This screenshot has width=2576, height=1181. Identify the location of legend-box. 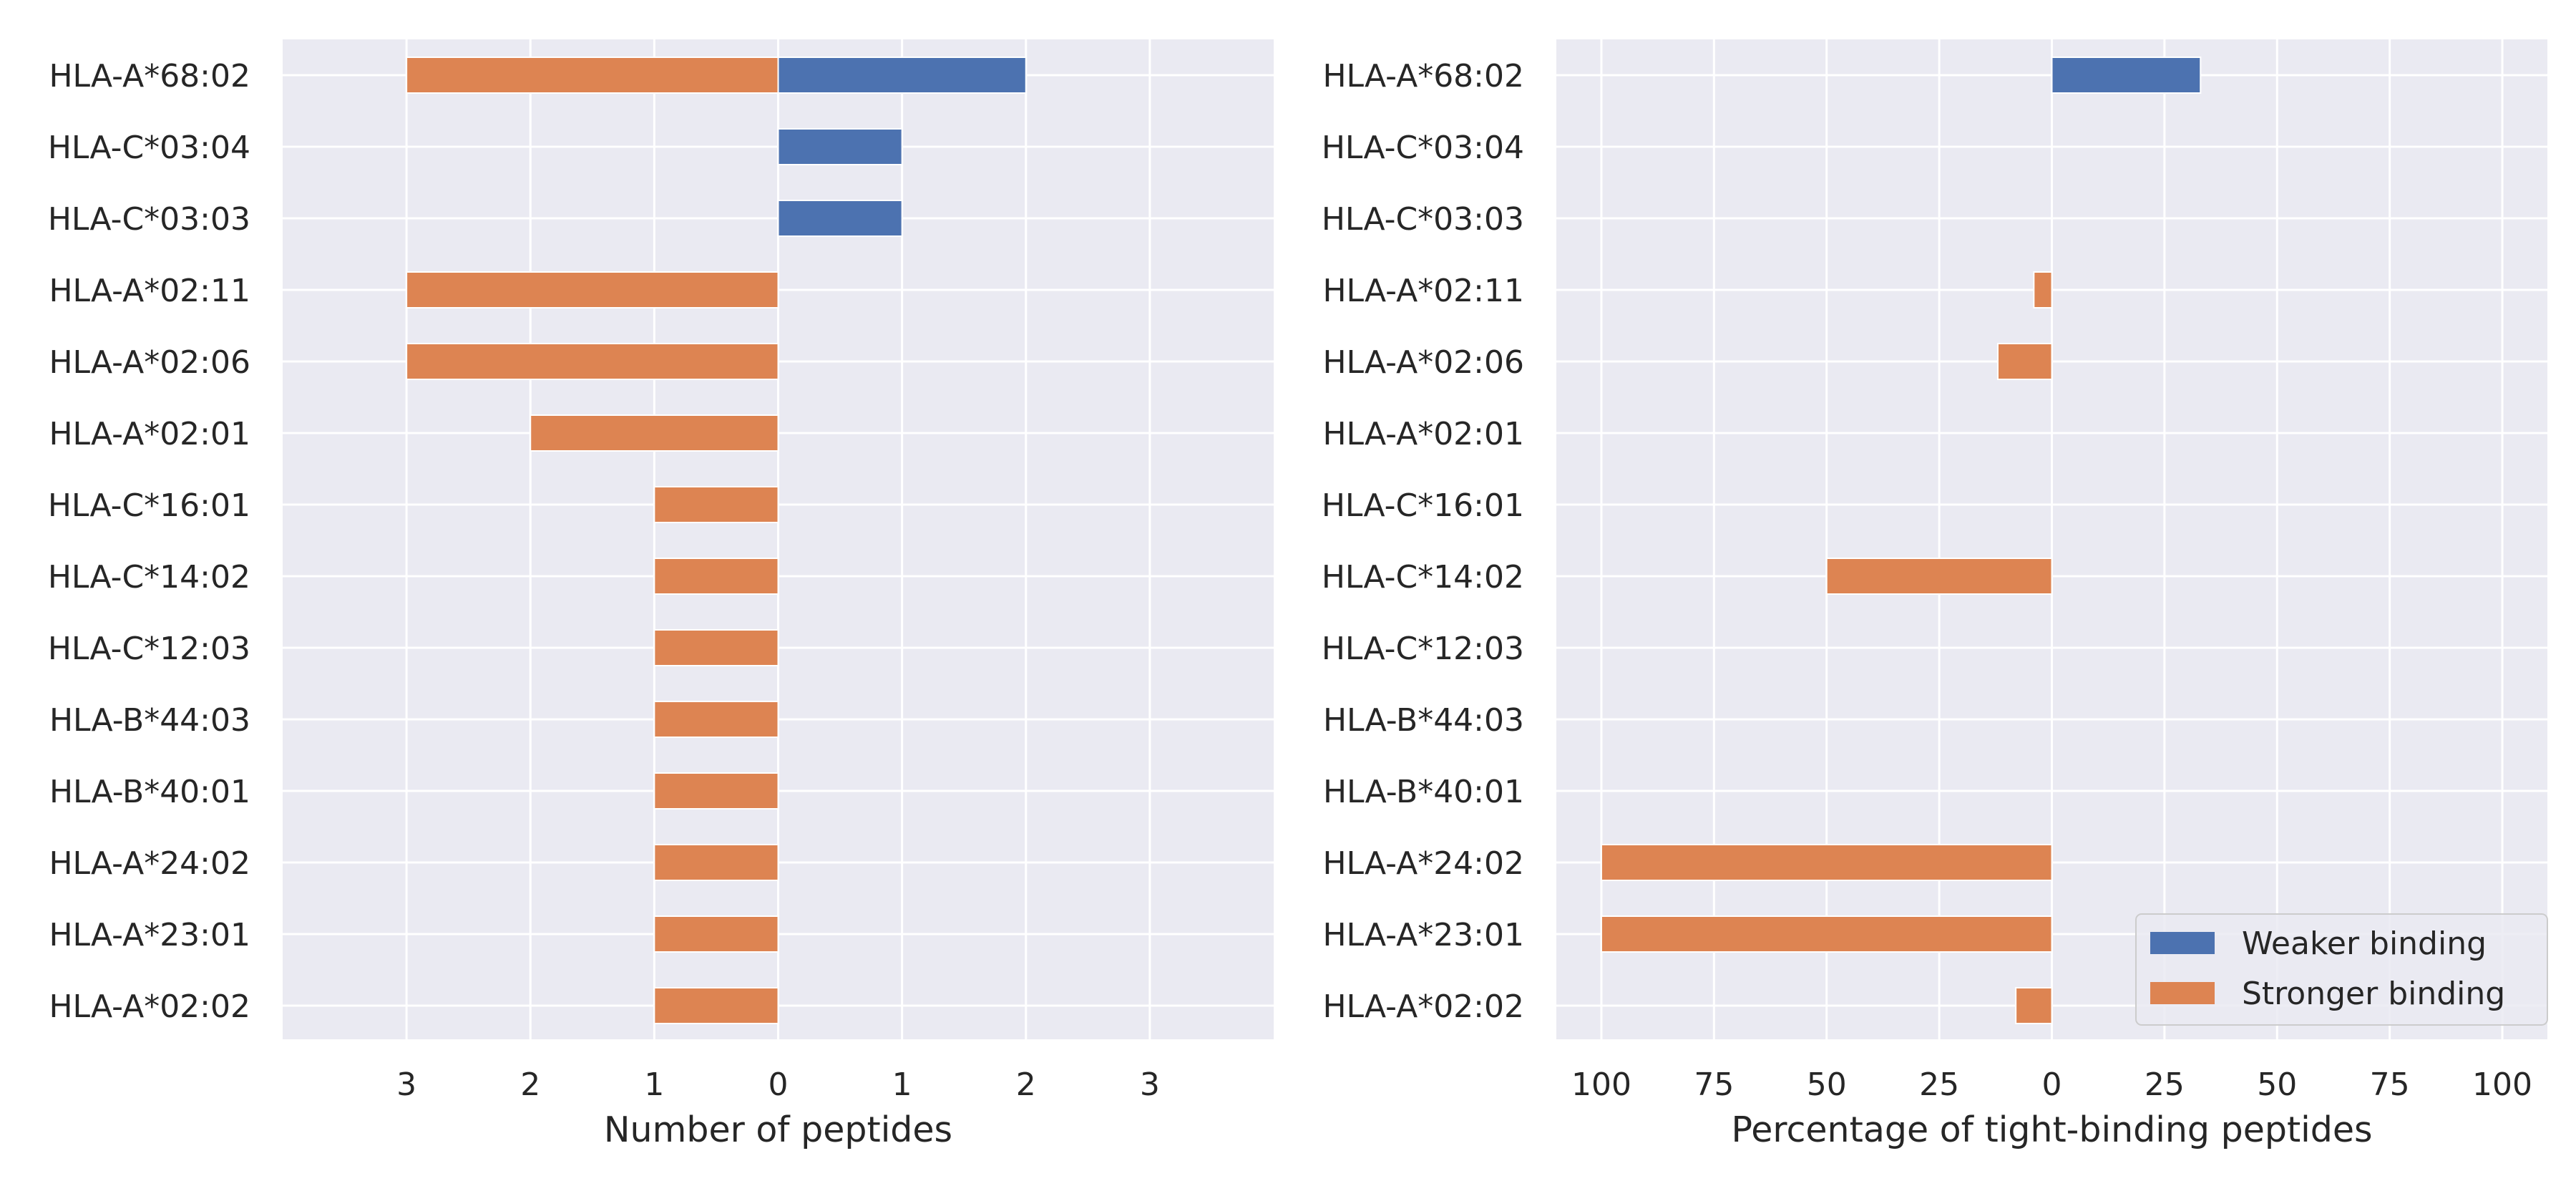
(2341, 969).